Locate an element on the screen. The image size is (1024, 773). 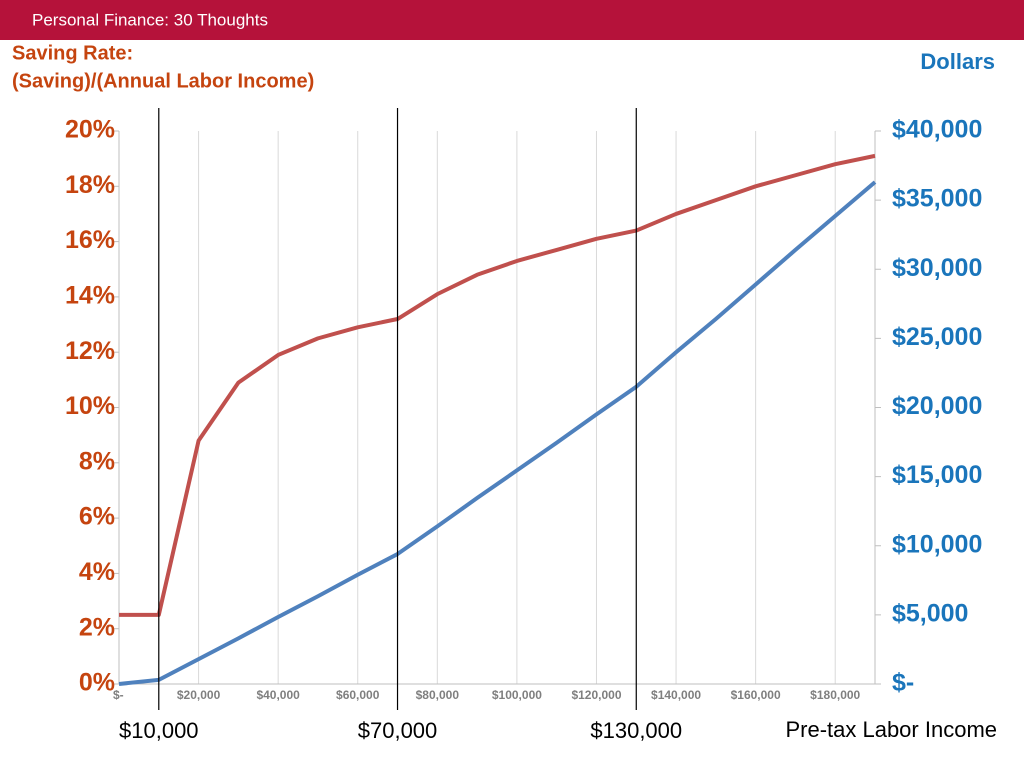
y-tick-label: 20% is located at coordinates (90, 130).